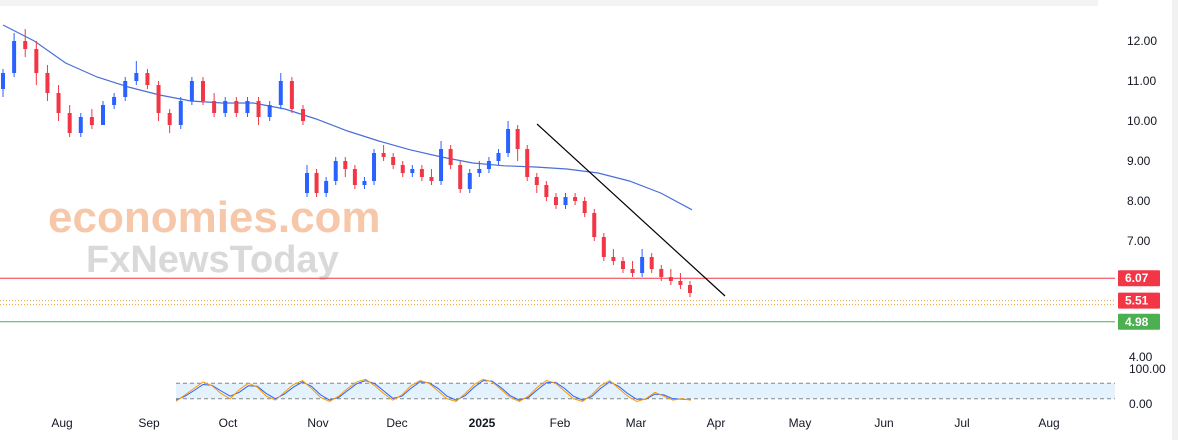 This screenshot has height=440, width=1178. What do you see at coordinates (1141, 404) in the screenshot?
I see `oscillator-tick-label: 0.00` at bounding box center [1141, 404].